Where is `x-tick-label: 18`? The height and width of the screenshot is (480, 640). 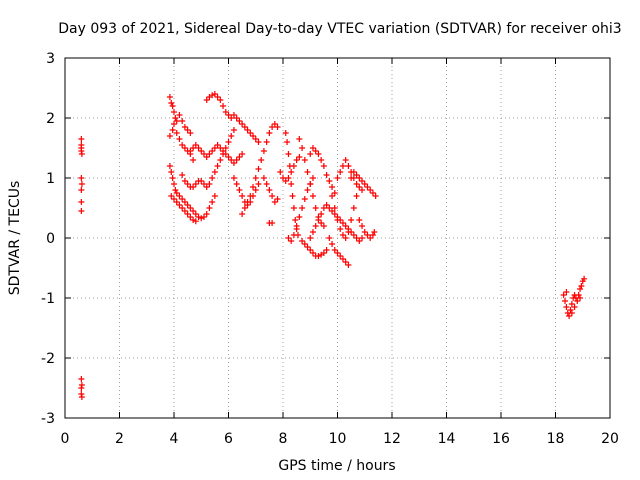 x-tick-label: 18 is located at coordinates (556, 439).